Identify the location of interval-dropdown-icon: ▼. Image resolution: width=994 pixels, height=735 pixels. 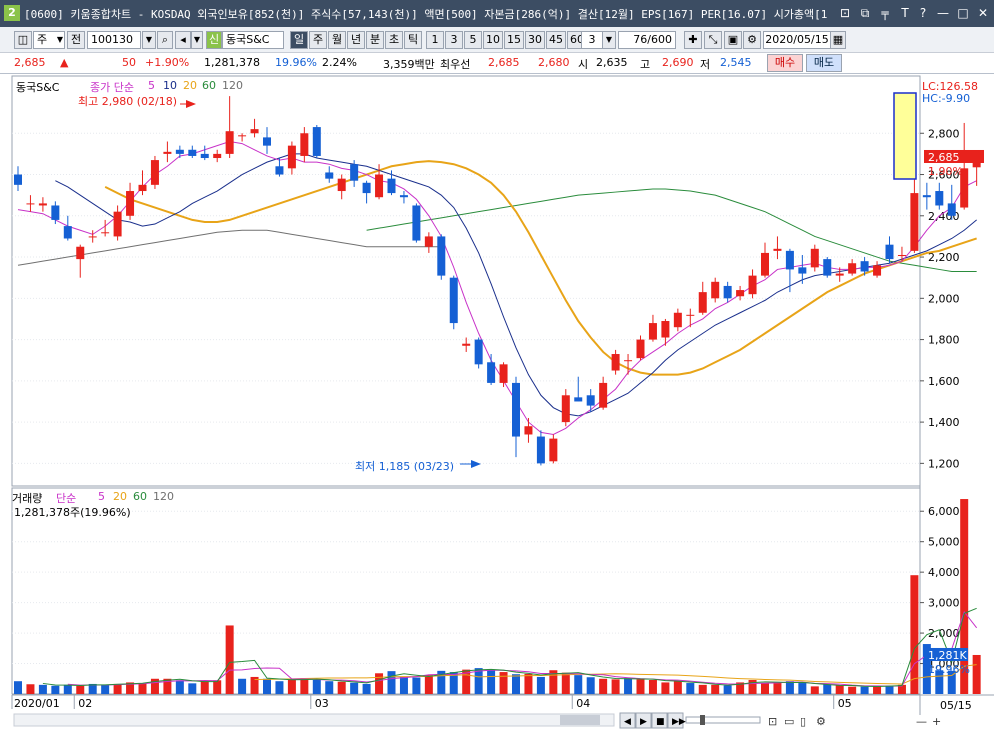
(609, 40).